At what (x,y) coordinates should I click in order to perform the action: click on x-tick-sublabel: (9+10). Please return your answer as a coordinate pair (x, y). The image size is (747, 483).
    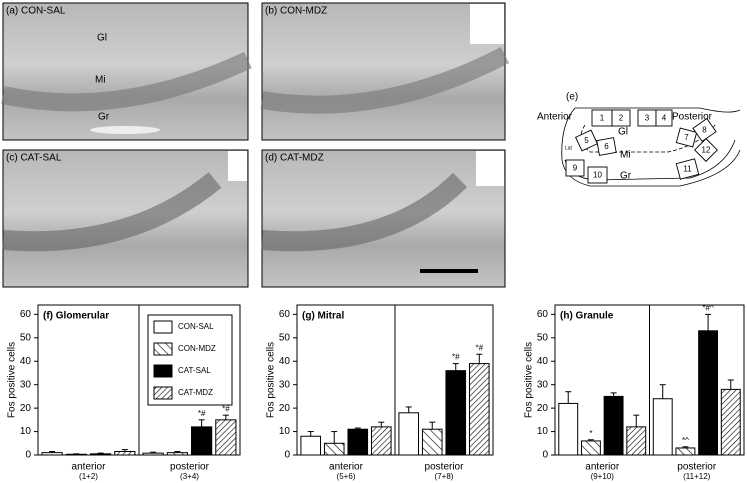
    Looking at the image, I should click on (603, 476).